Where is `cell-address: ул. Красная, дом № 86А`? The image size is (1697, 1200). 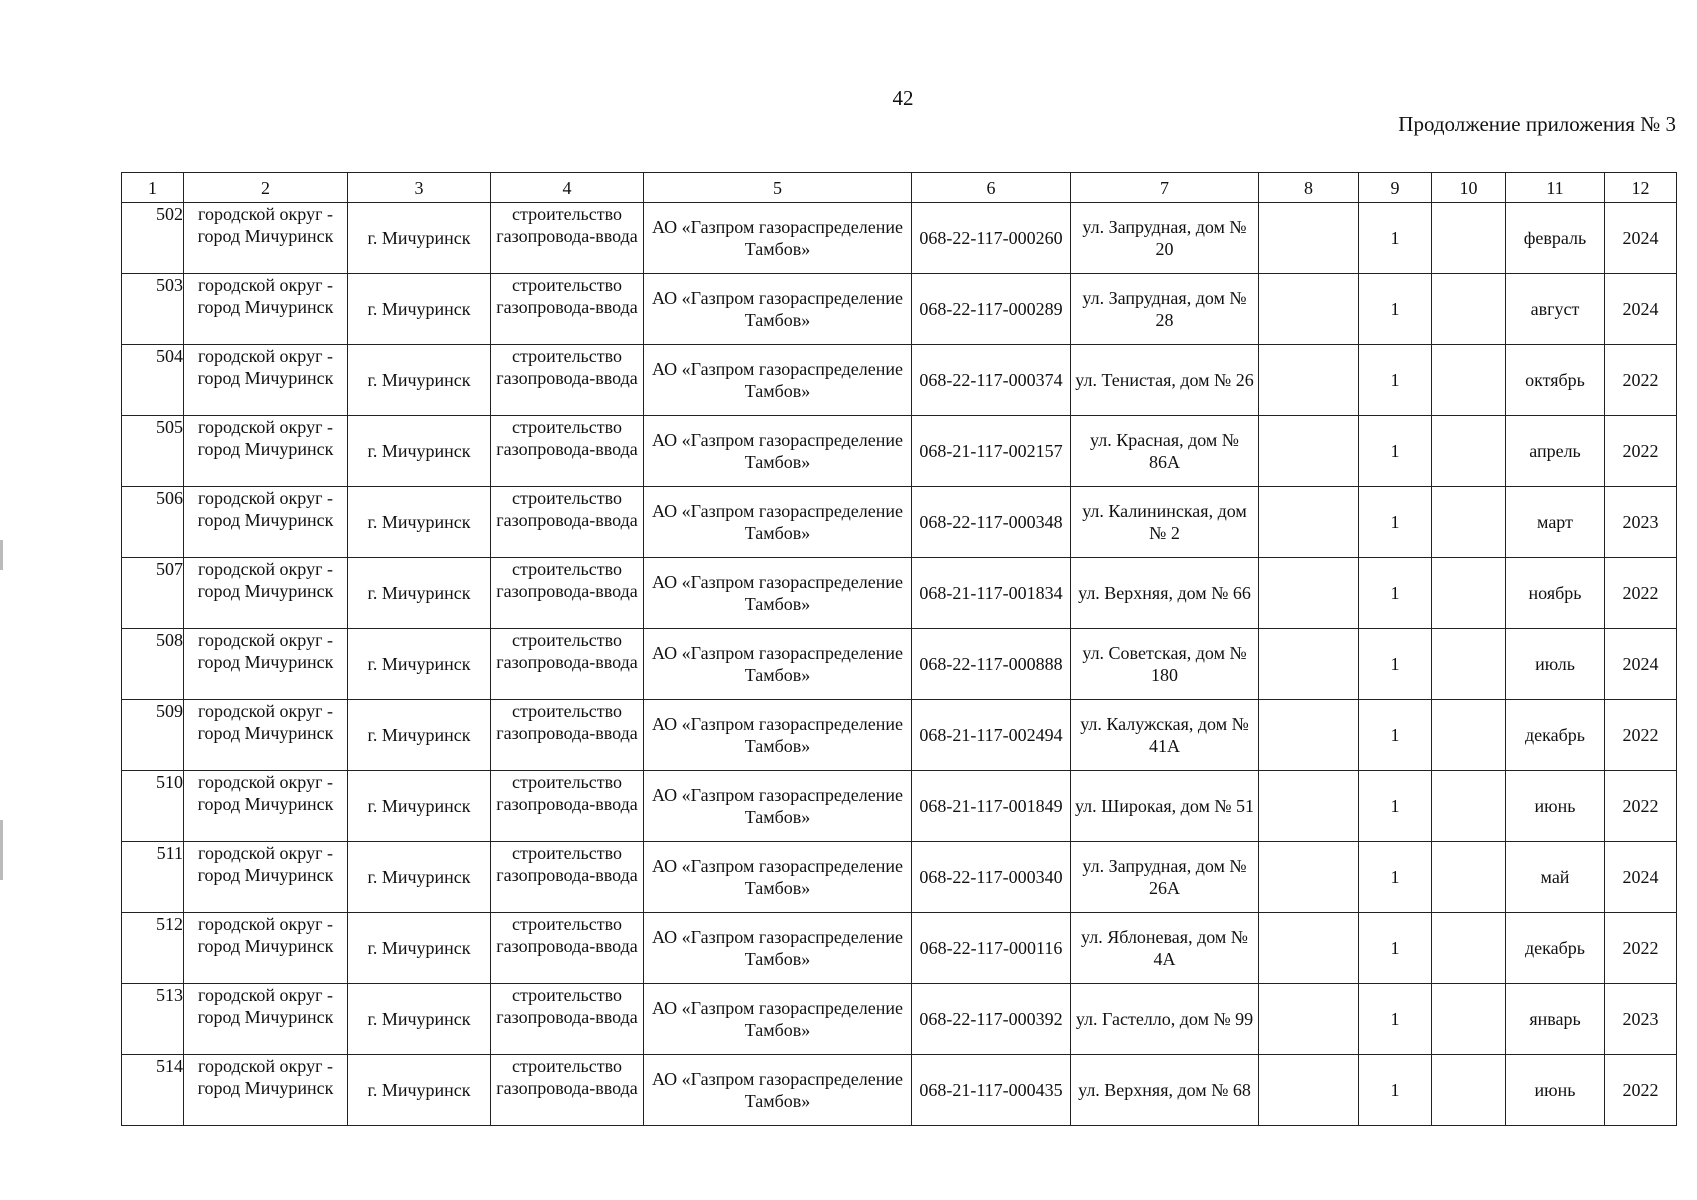
cell-address: ул. Красная, дом № 86А is located at coordinates (1164, 451).